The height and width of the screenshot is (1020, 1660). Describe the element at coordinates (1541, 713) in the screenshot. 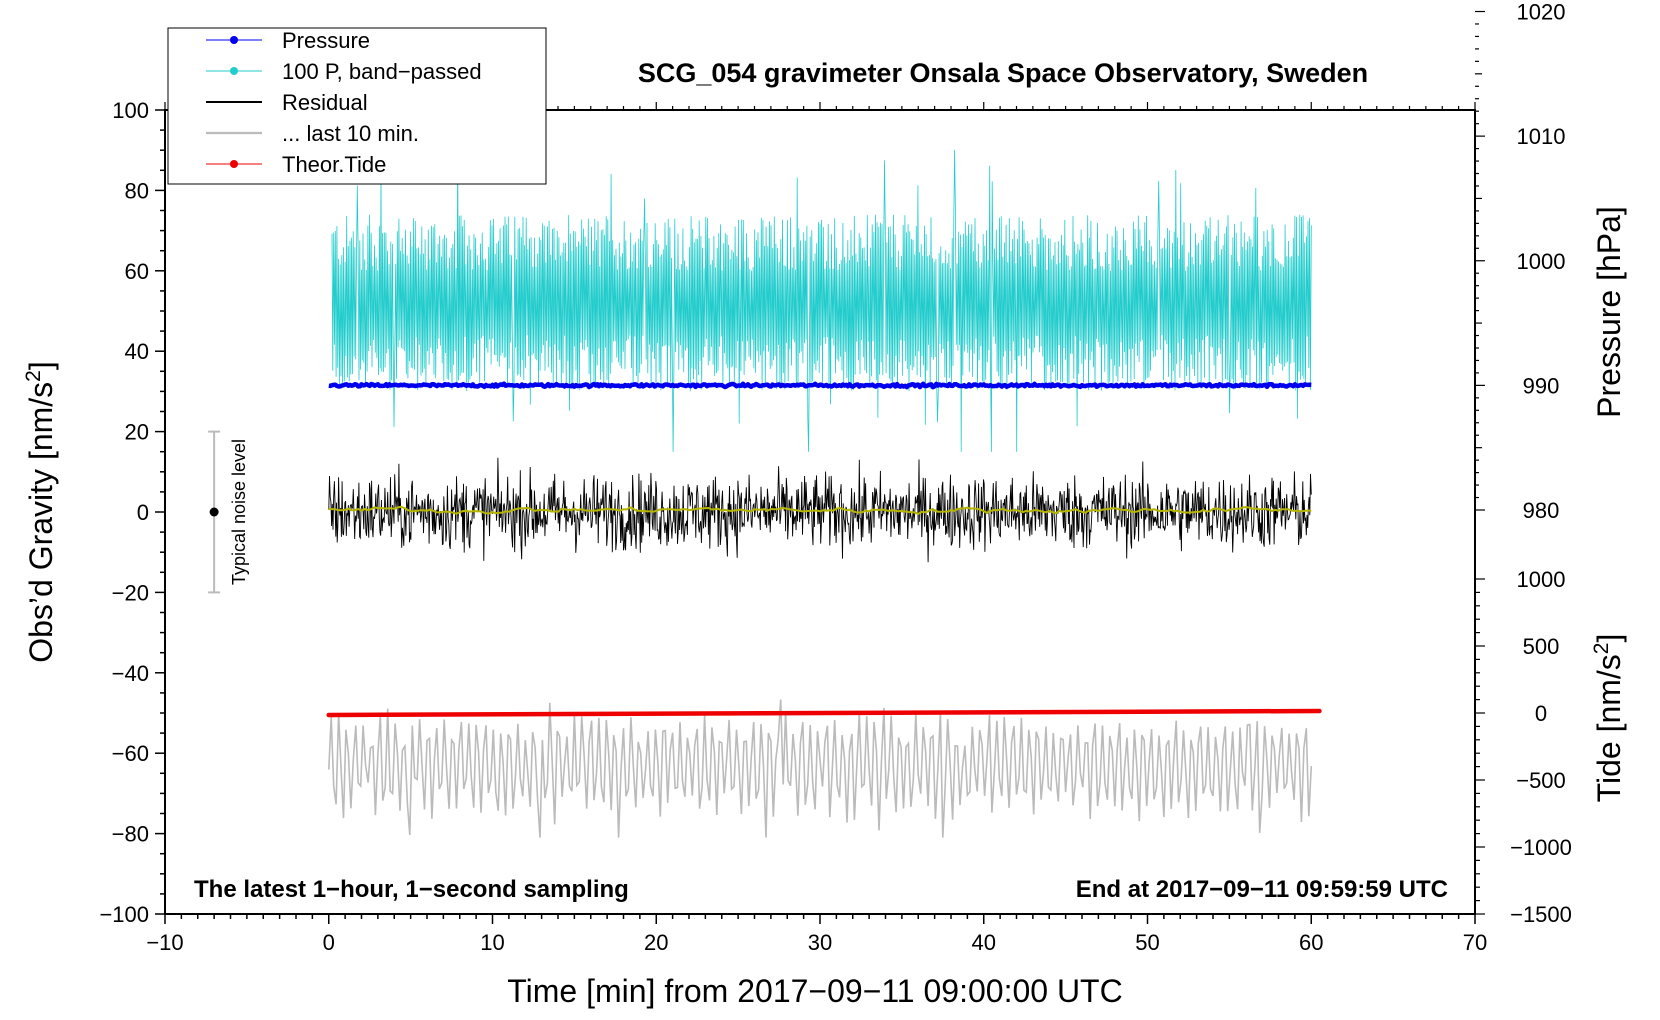

I see `tide-tick-label: 0` at that location.